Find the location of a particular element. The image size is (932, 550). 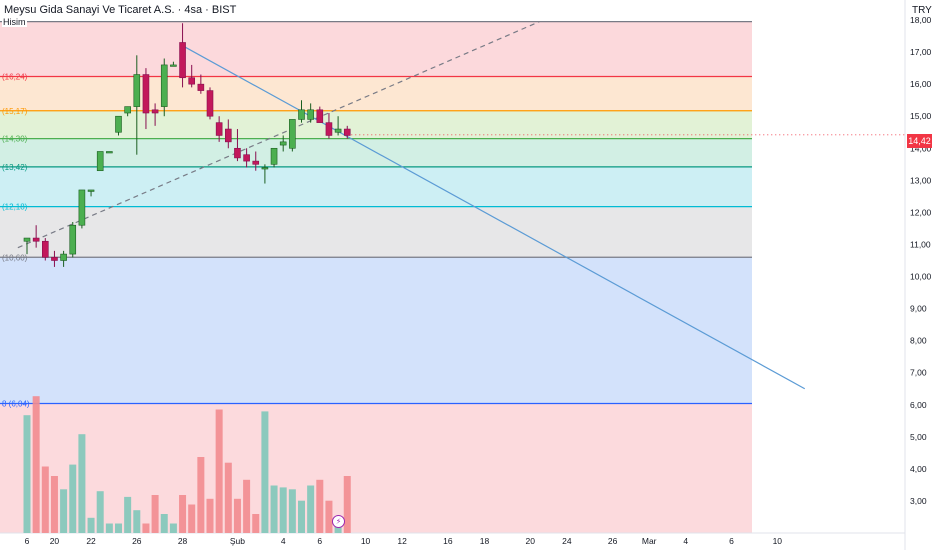

hisim-label: Hisim is located at coordinates (14, 22).